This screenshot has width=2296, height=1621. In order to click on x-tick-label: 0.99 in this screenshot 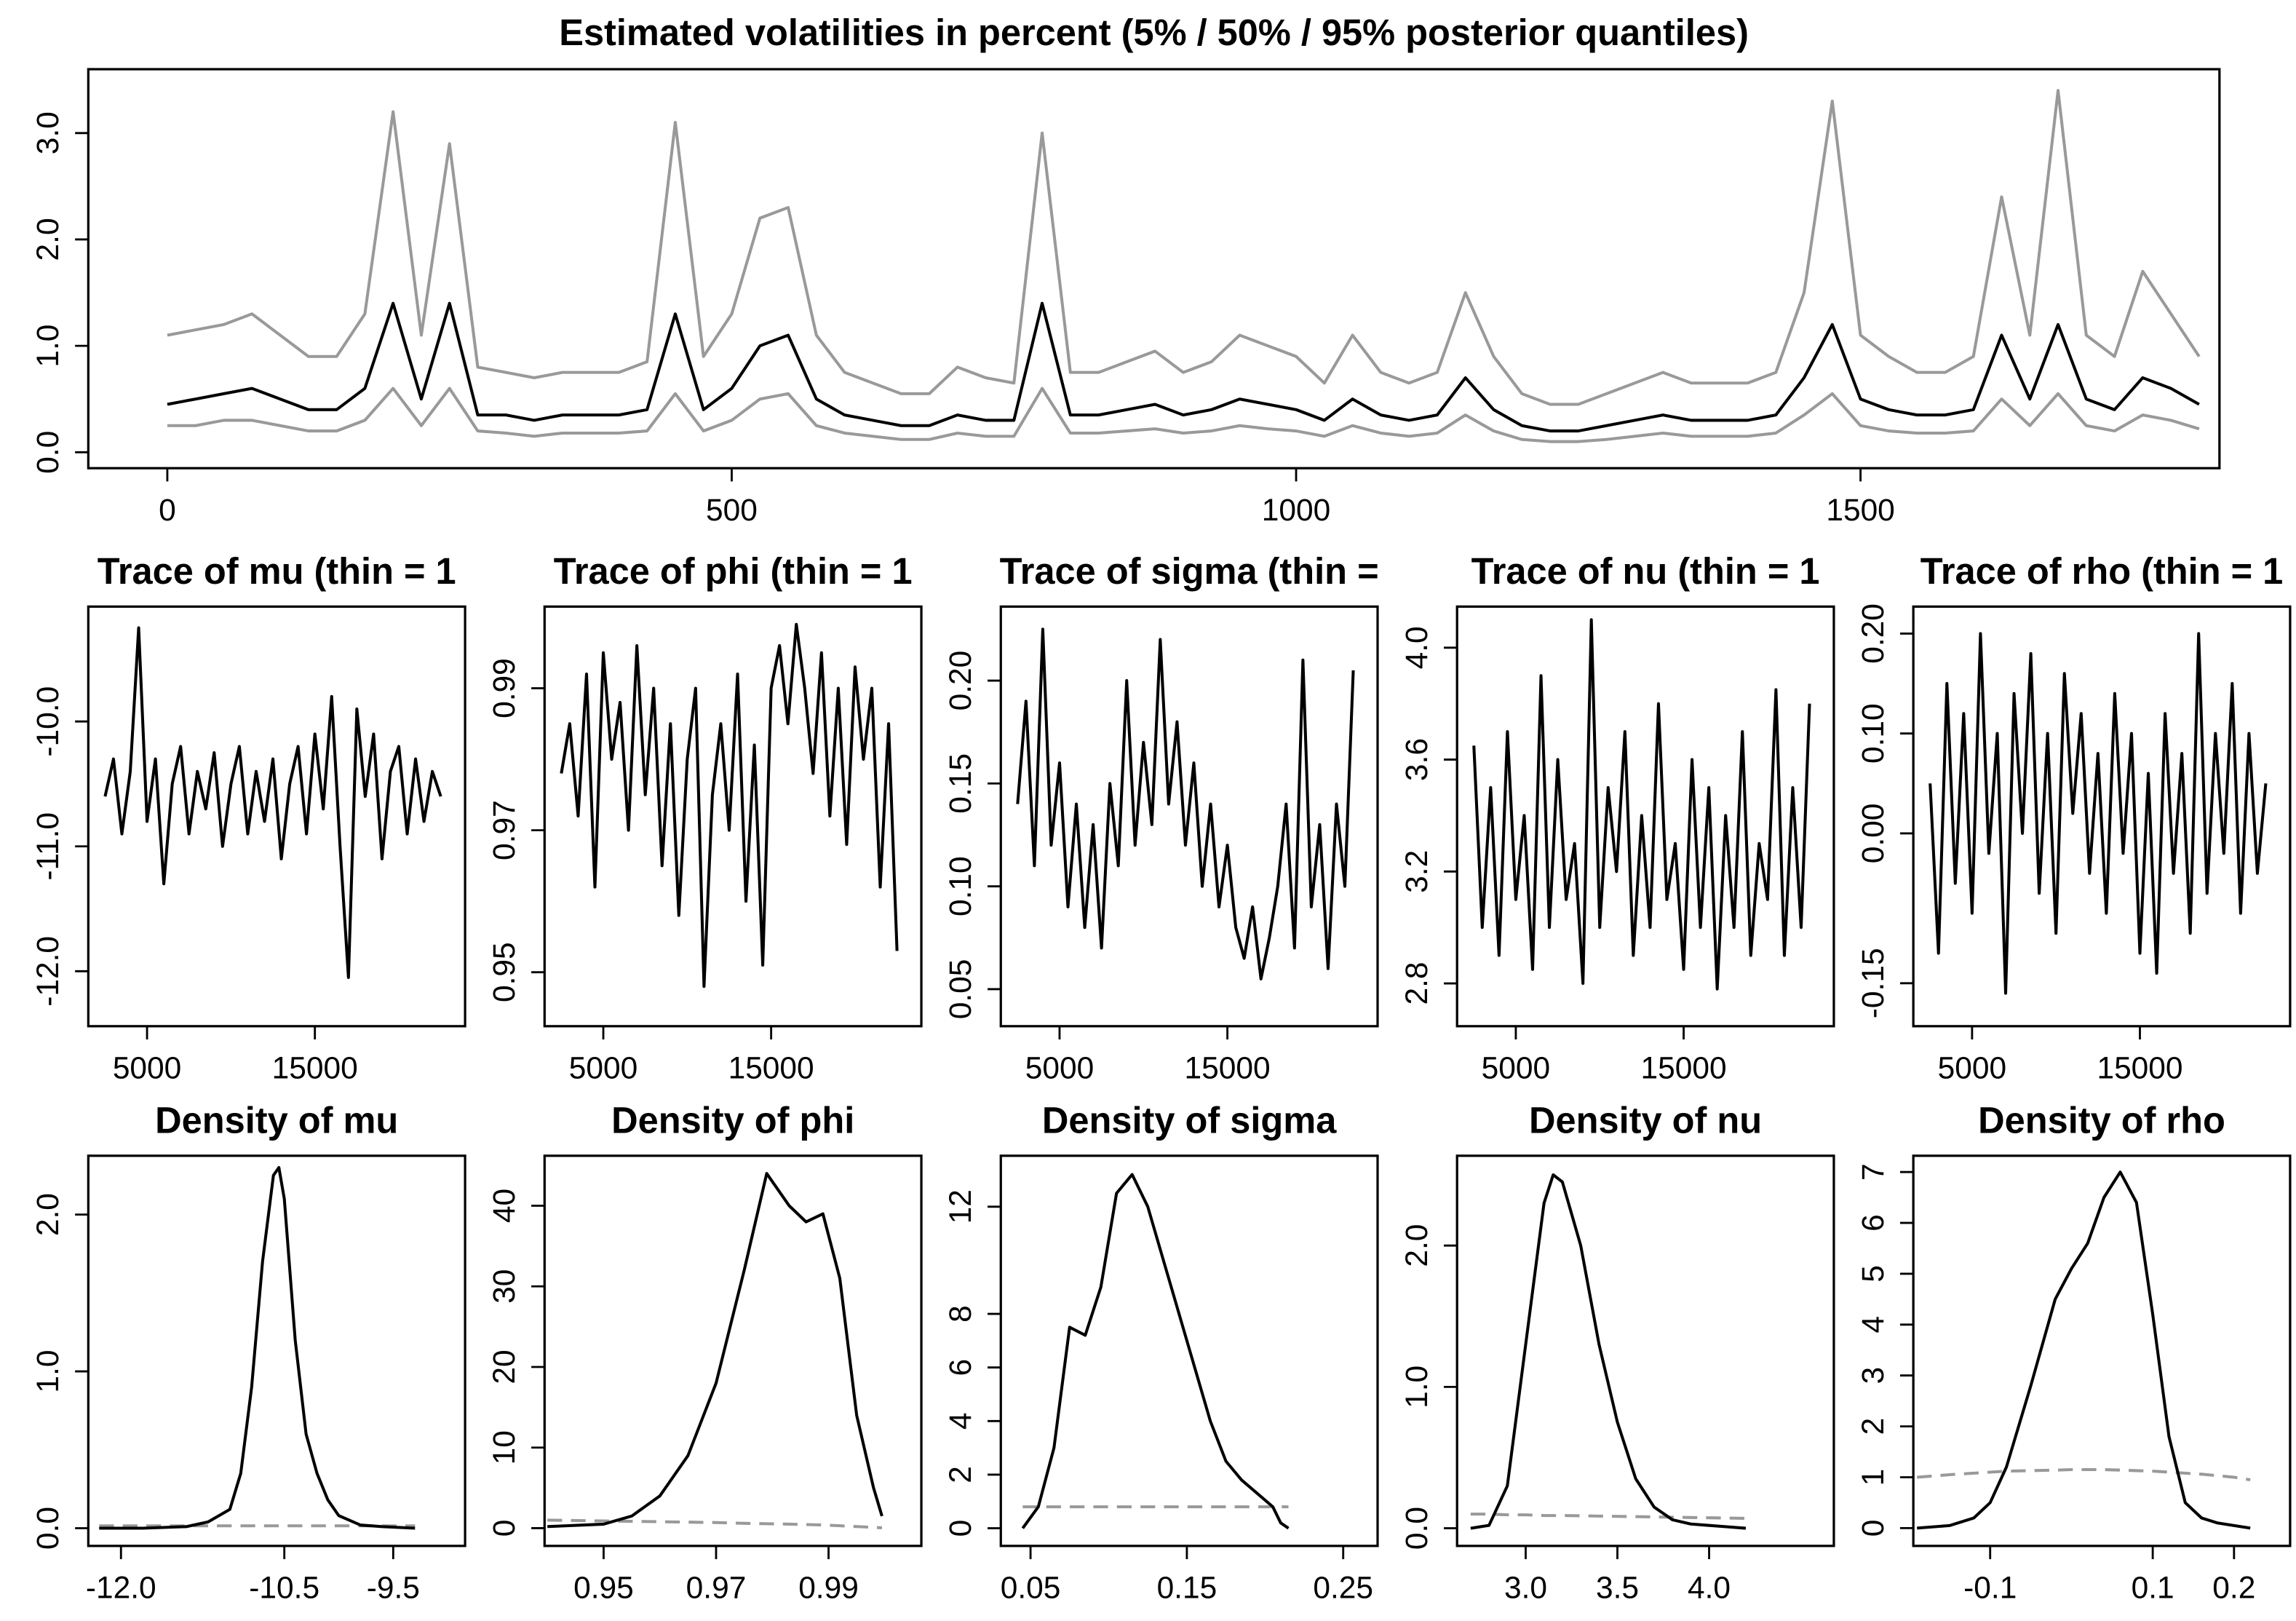, I will do `click(828, 1588)`.